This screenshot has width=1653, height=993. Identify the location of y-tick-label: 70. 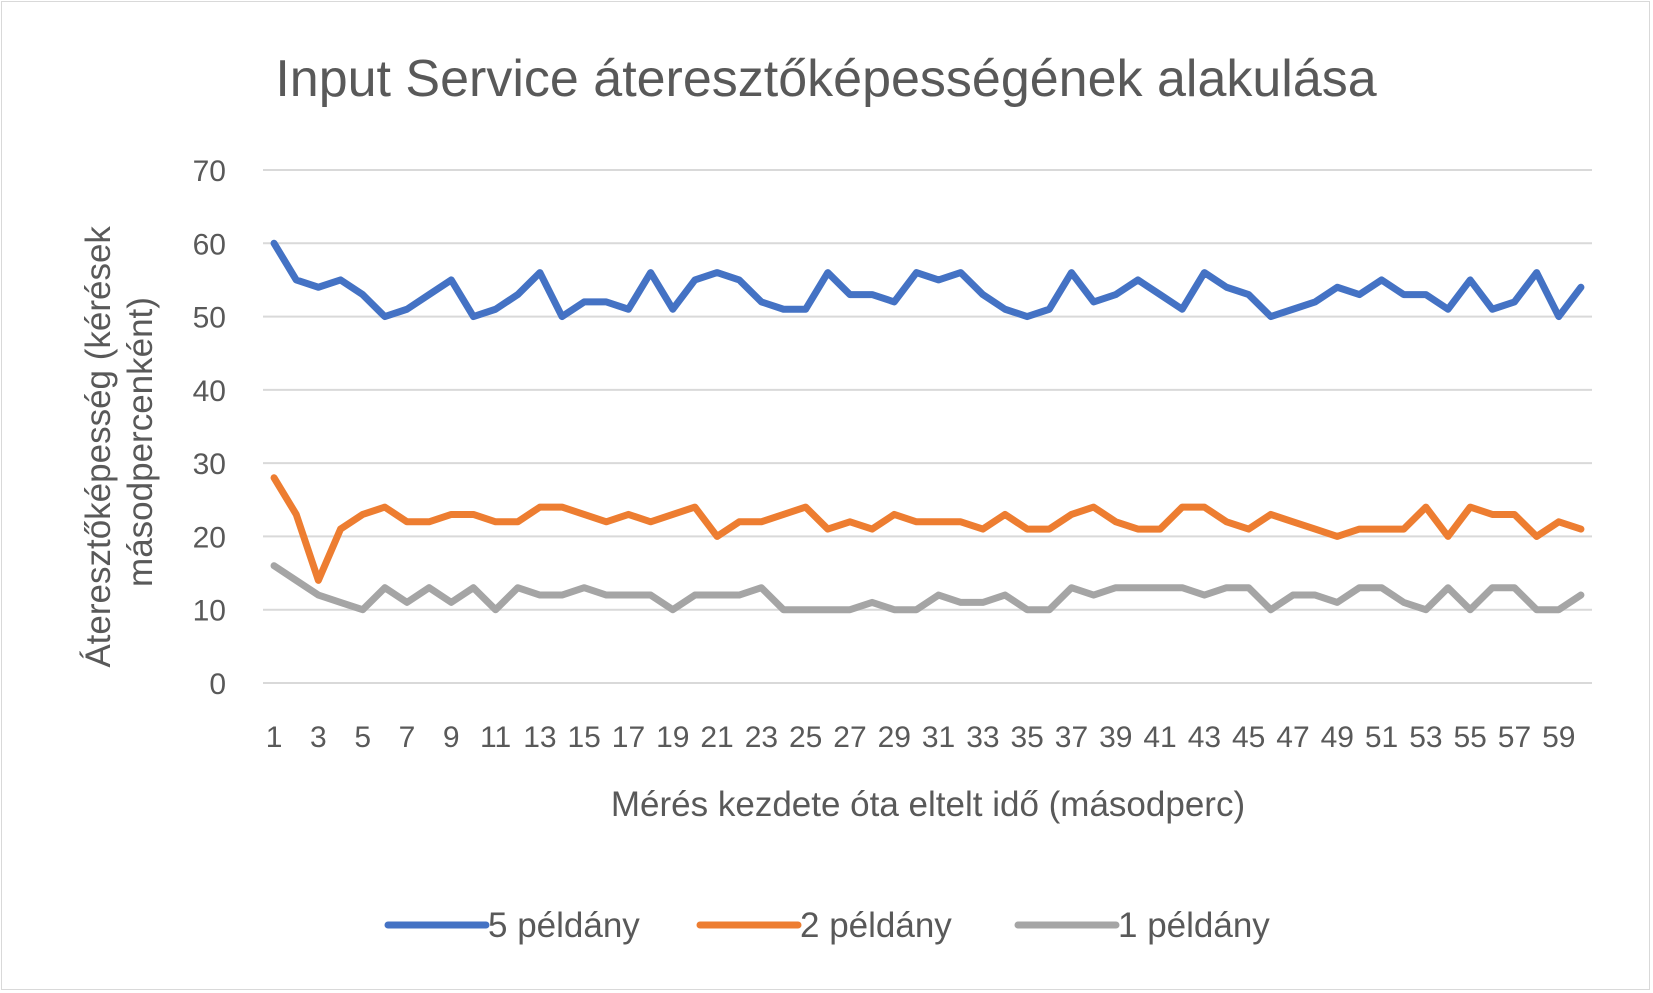
(209, 171).